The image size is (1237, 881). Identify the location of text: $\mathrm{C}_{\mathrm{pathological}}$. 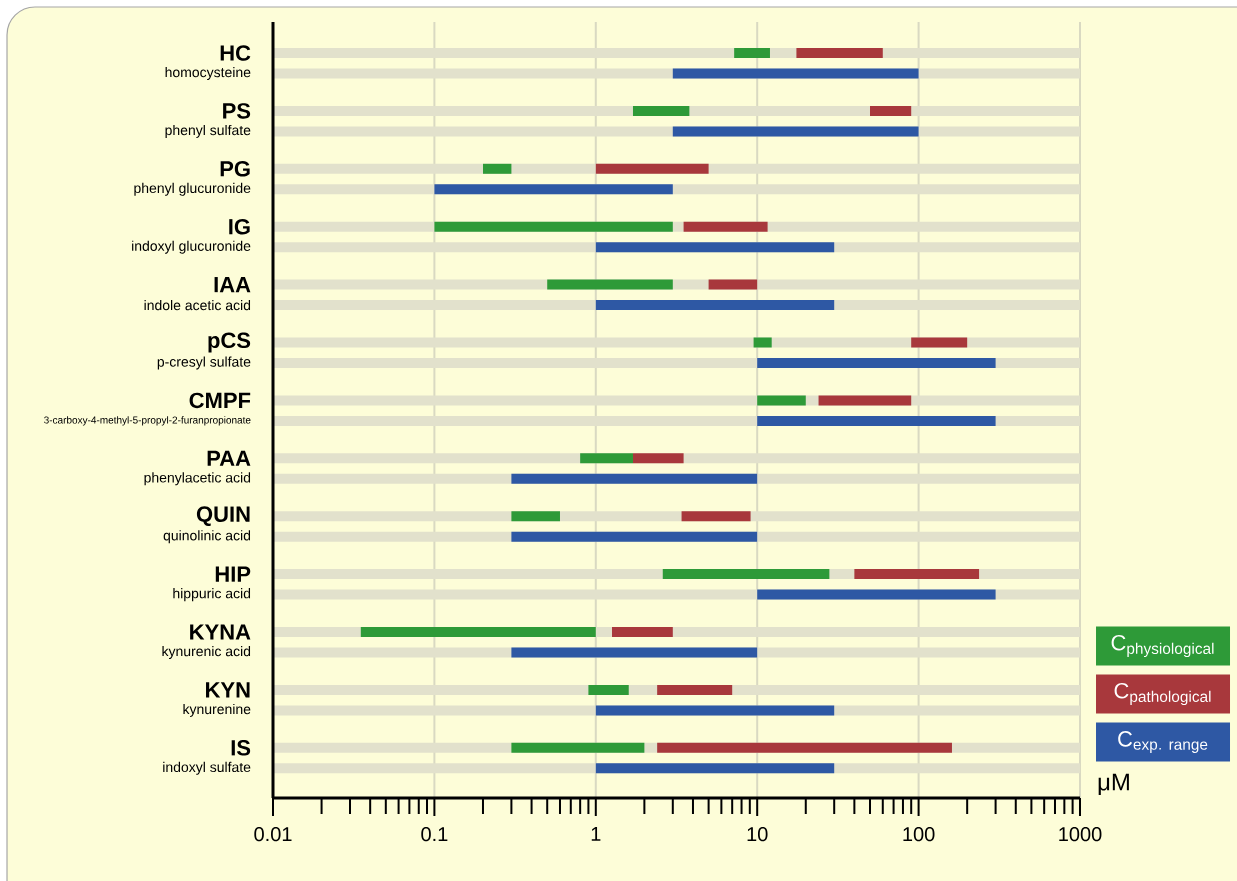
(1162, 694).